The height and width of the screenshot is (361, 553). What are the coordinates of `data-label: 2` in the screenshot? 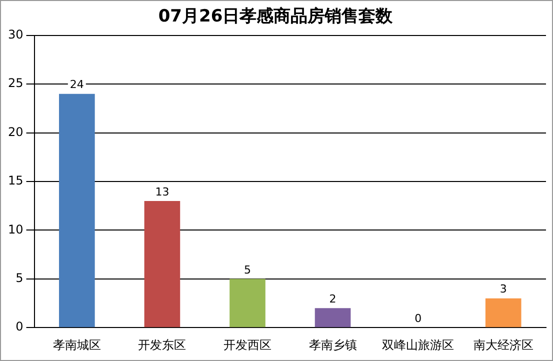 It's located at (332, 299).